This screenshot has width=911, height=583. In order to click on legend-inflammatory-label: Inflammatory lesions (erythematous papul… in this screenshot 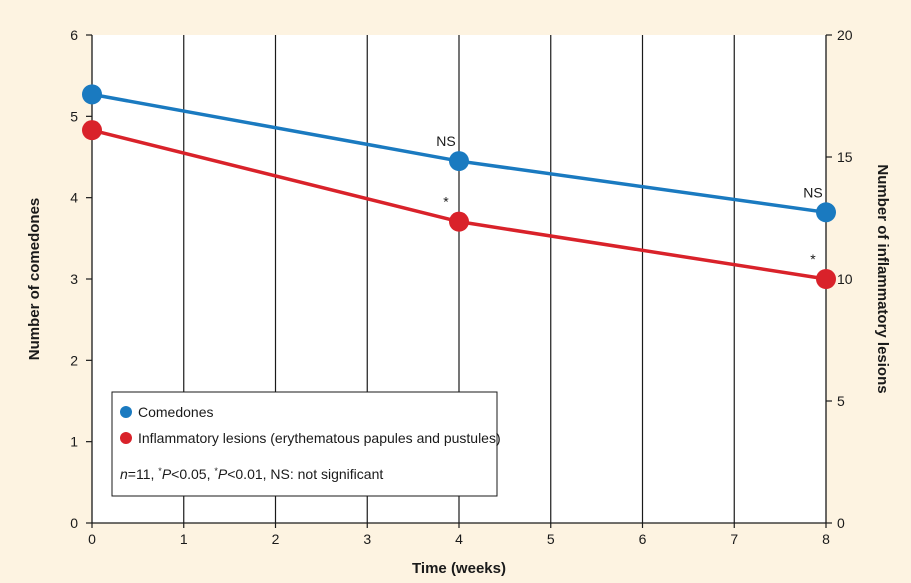, I will do `click(319, 438)`.